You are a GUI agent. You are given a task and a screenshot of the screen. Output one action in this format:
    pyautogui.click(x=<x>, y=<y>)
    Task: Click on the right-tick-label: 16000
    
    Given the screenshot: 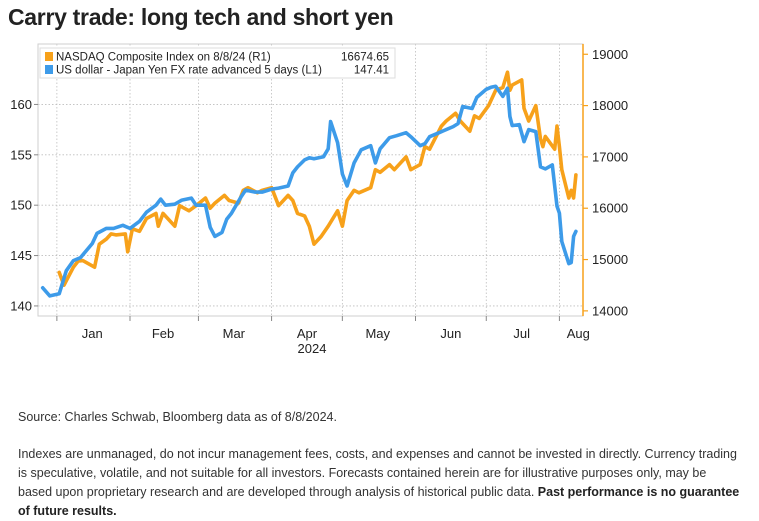 What is the action you would take?
    pyautogui.click(x=610, y=208)
    